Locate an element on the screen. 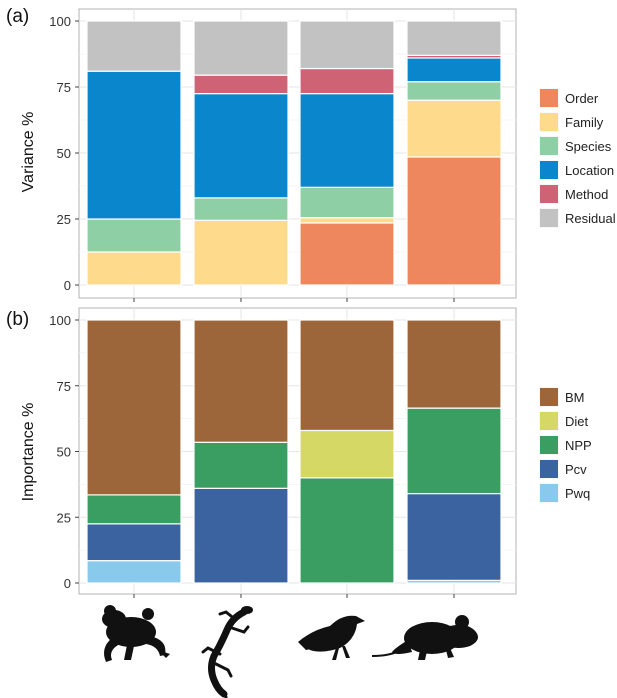  bar-segment-bird-method is located at coordinates (347, 81).